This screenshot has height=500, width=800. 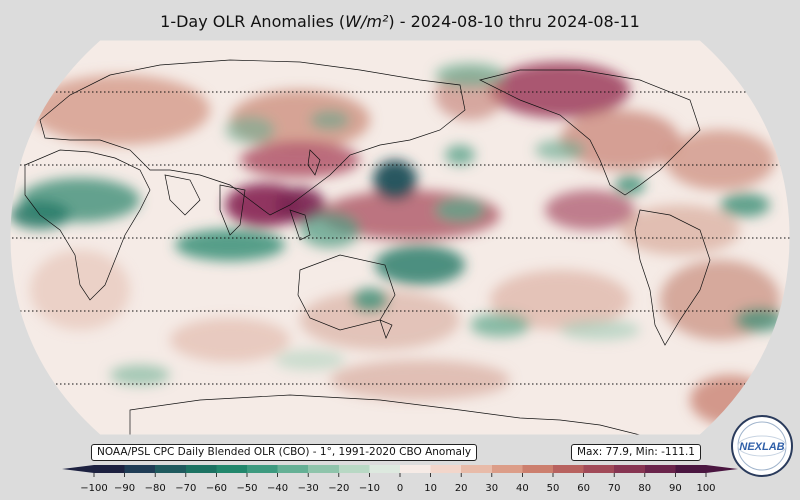 What do you see at coordinates (308, 488) in the screenshot?
I see `colorbar-tick-label: −30` at bounding box center [308, 488].